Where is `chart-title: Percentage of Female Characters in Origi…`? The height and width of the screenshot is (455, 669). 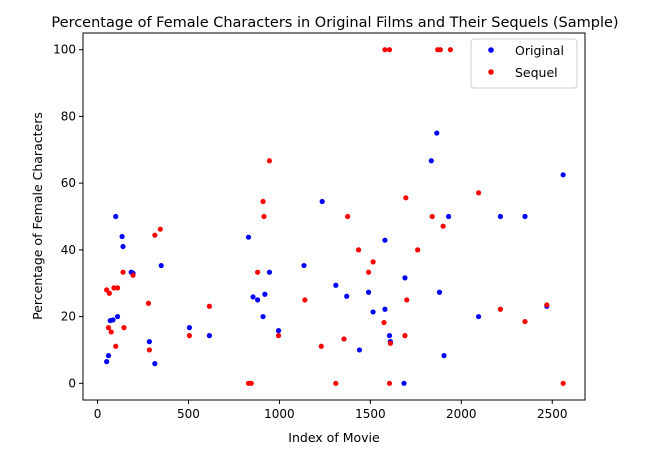 chart-title: Percentage of Female Characters in Origi… is located at coordinates (334, 23).